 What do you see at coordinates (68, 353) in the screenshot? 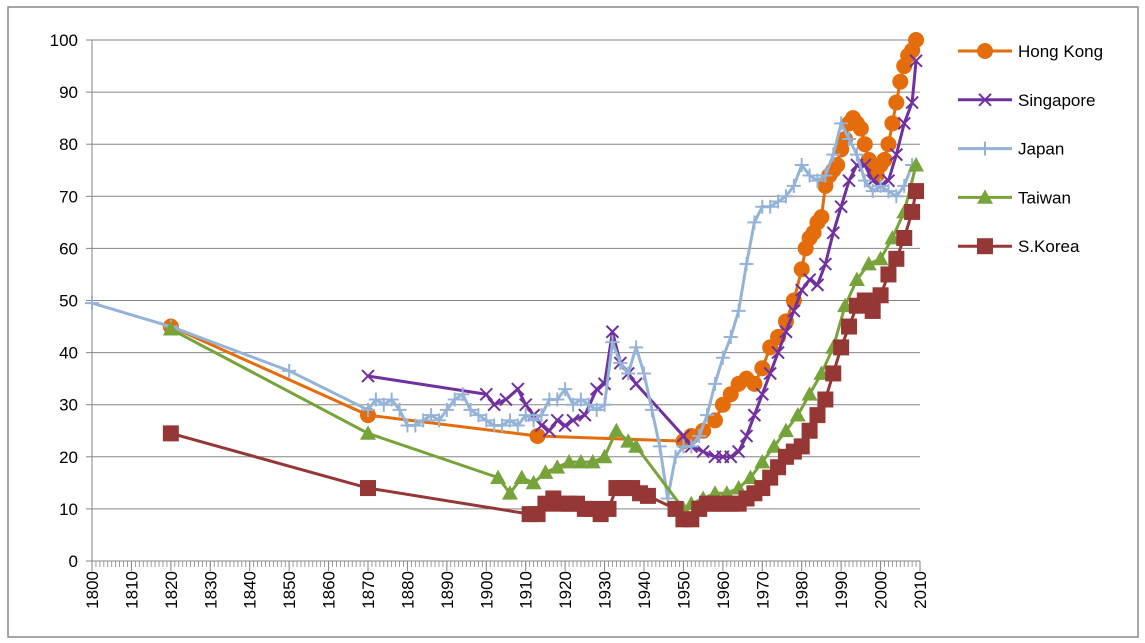
I see `y-tick-label: 40` at bounding box center [68, 353].